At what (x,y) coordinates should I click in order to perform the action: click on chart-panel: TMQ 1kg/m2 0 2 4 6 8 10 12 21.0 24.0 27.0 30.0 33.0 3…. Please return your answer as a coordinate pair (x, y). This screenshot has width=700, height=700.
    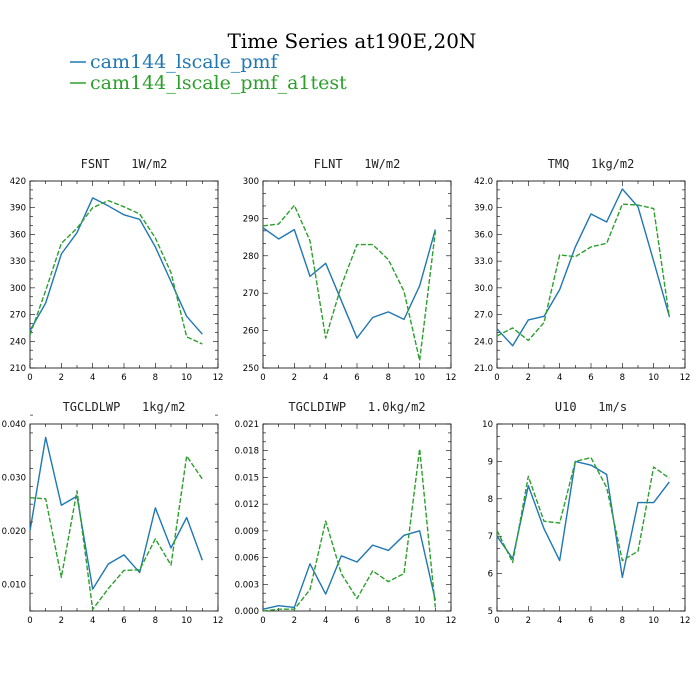
    Looking at the image, I should click on (582, 270).